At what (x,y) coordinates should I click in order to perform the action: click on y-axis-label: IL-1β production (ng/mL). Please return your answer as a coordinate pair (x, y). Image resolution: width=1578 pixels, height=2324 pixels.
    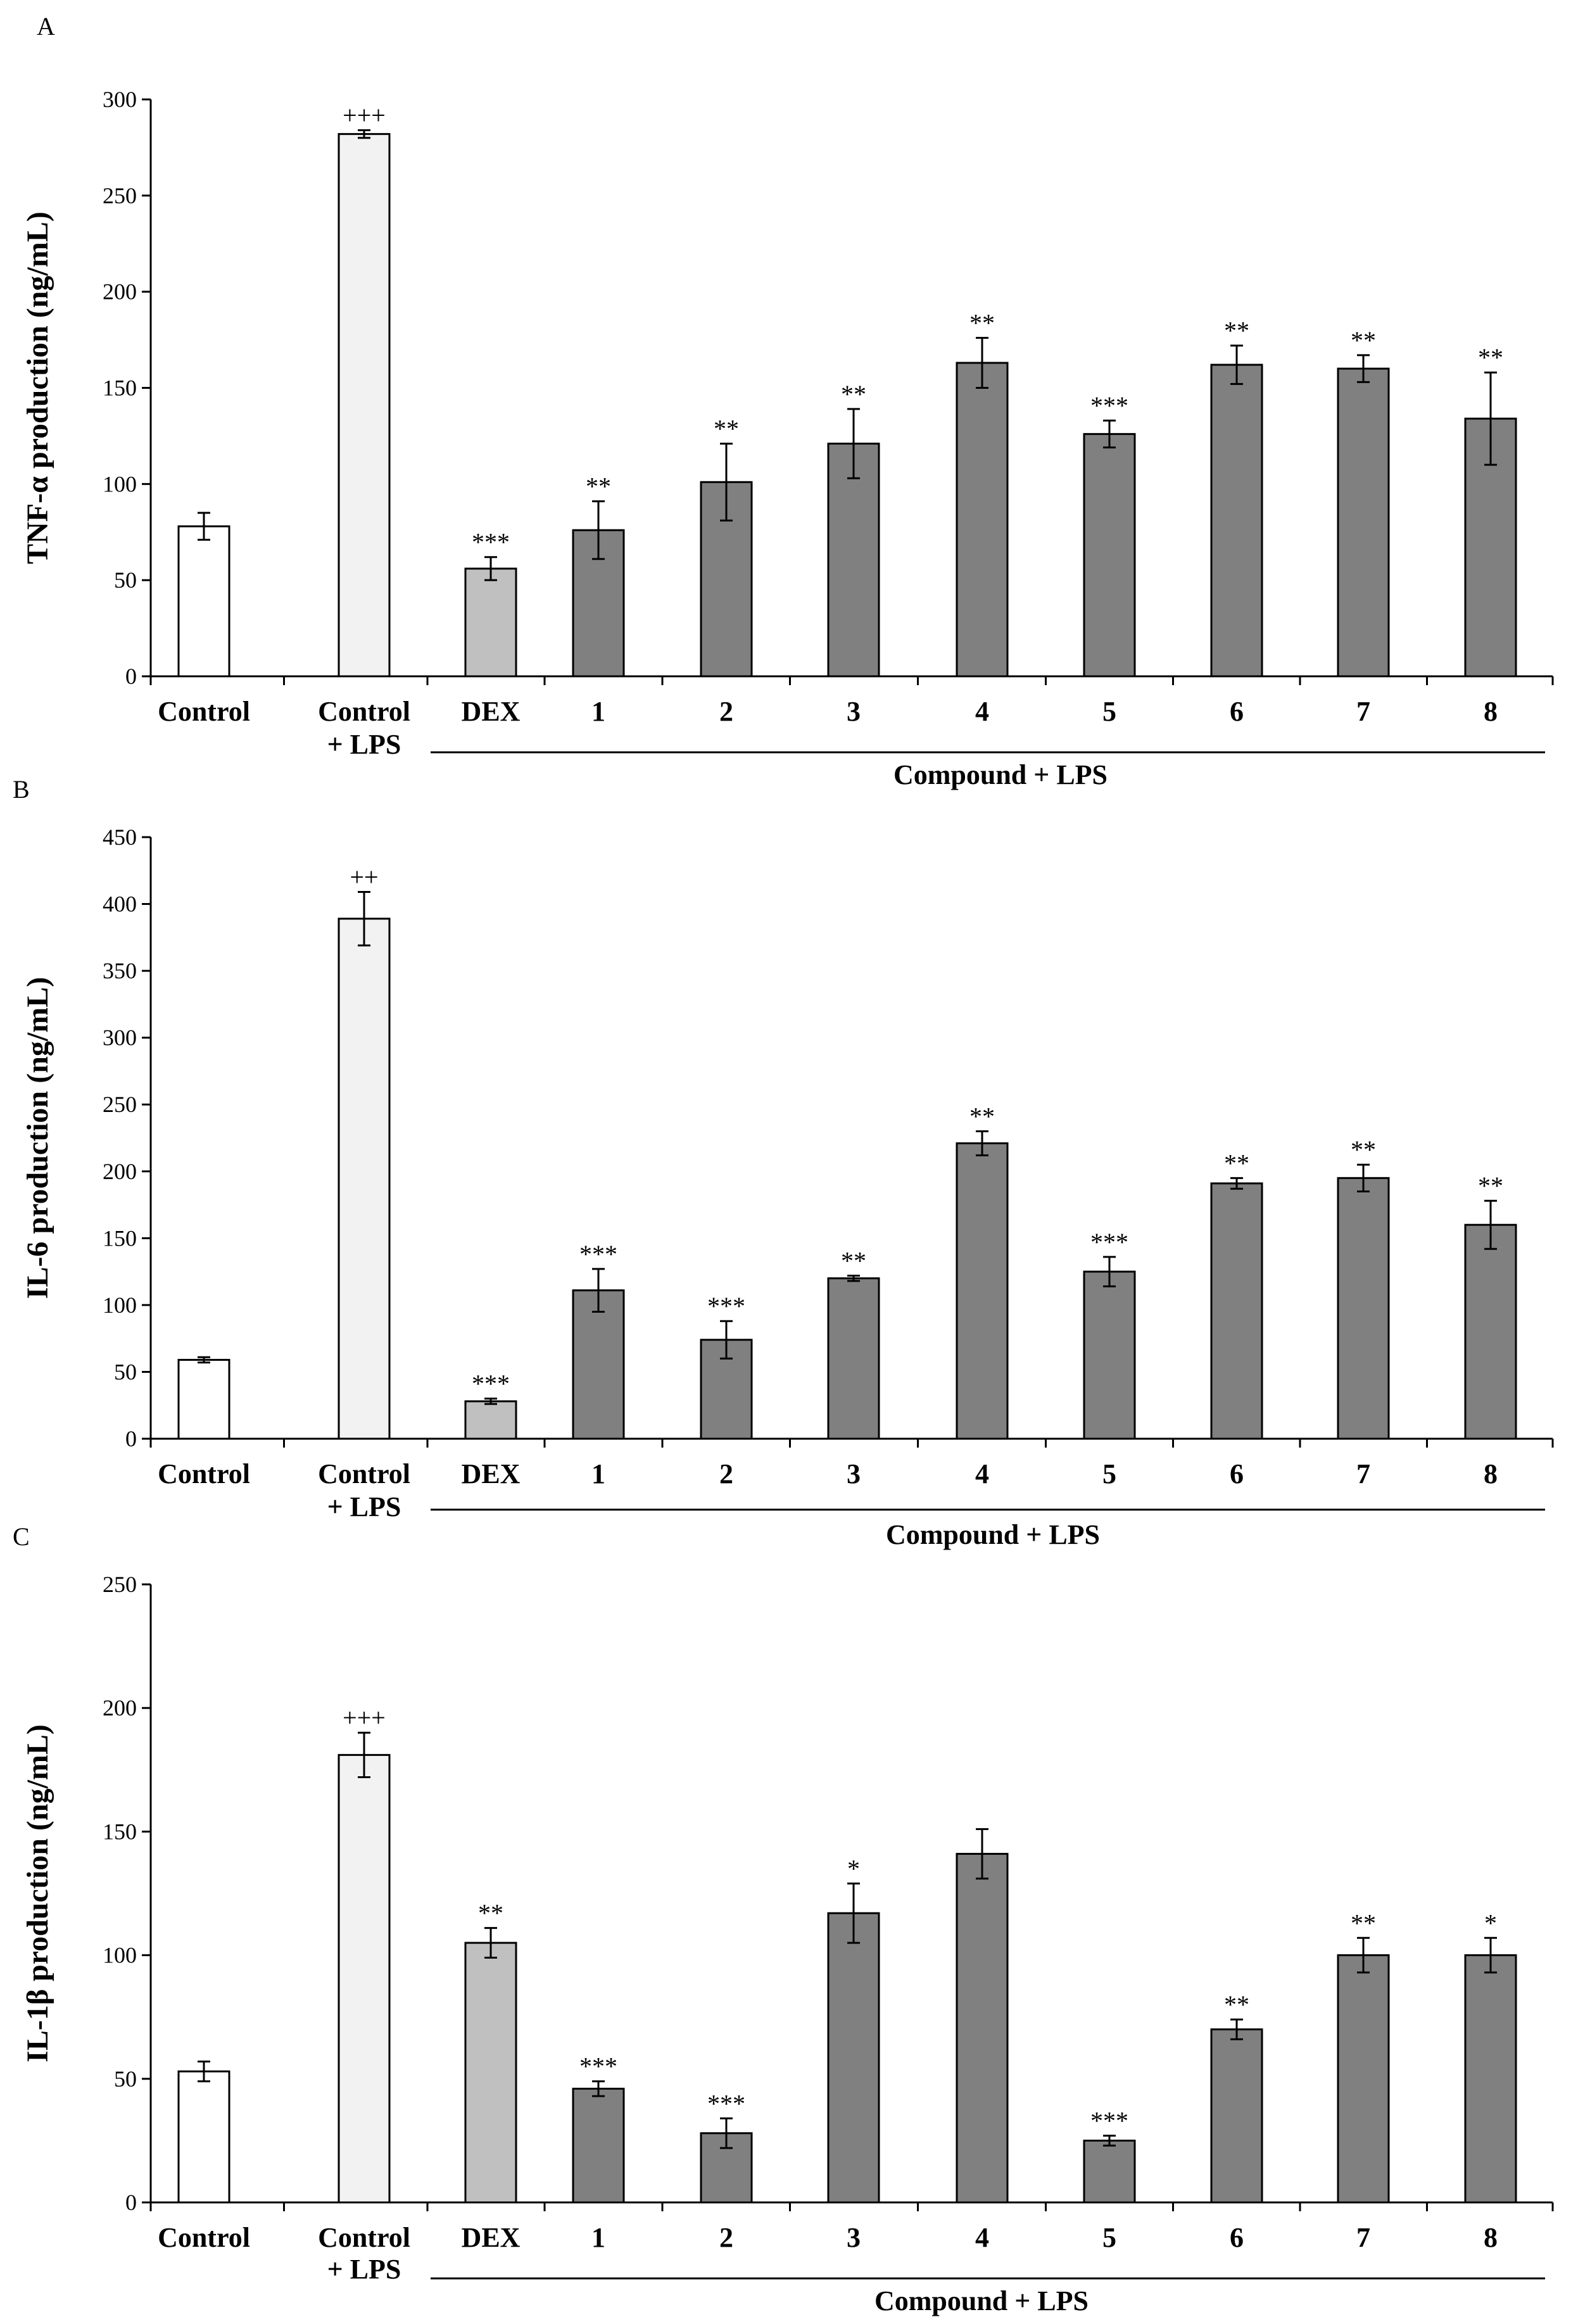
    Looking at the image, I should click on (37, 1893).